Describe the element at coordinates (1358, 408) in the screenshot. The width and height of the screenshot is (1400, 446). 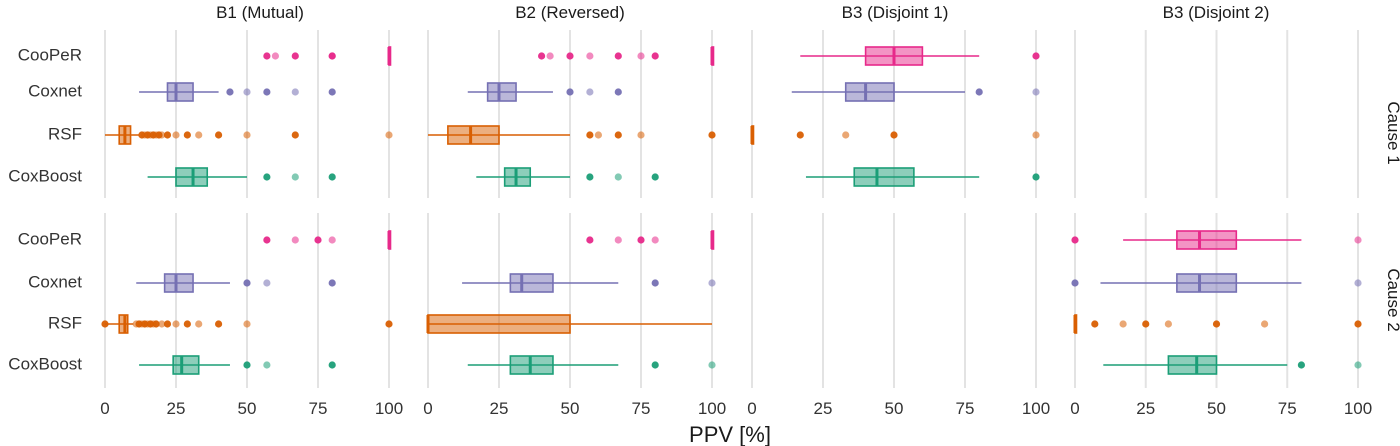
I see `x-tick-label-p4-100: 100` at that location.